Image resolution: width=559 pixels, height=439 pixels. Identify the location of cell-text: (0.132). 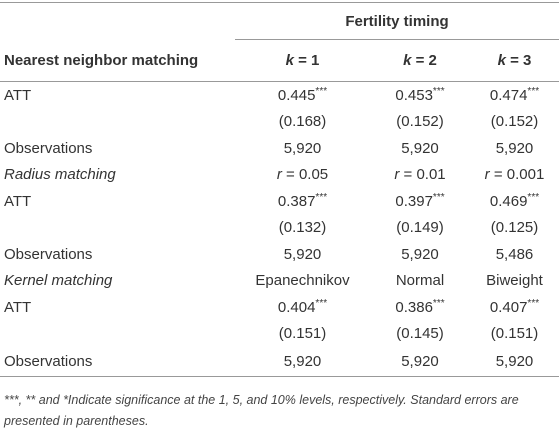
(302, 228).